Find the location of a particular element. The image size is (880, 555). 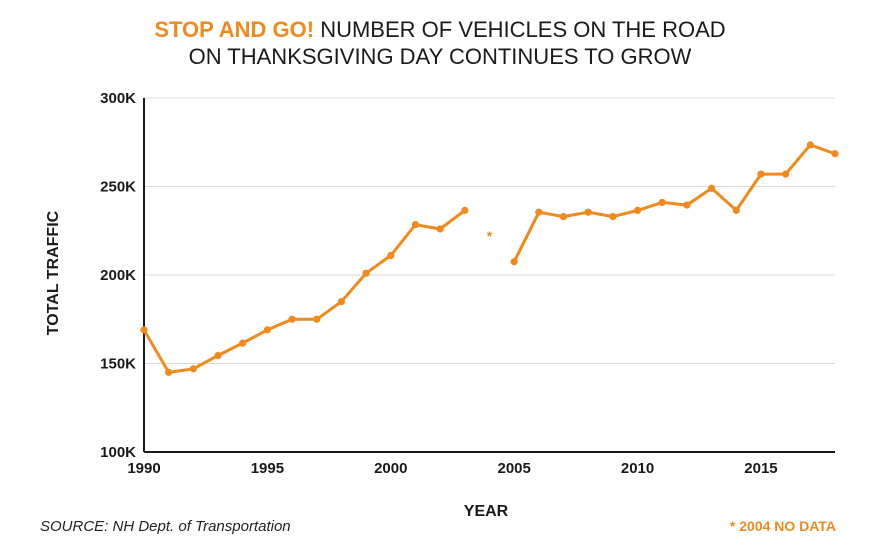

data-point-2018 is located at coordinates (835, 154).